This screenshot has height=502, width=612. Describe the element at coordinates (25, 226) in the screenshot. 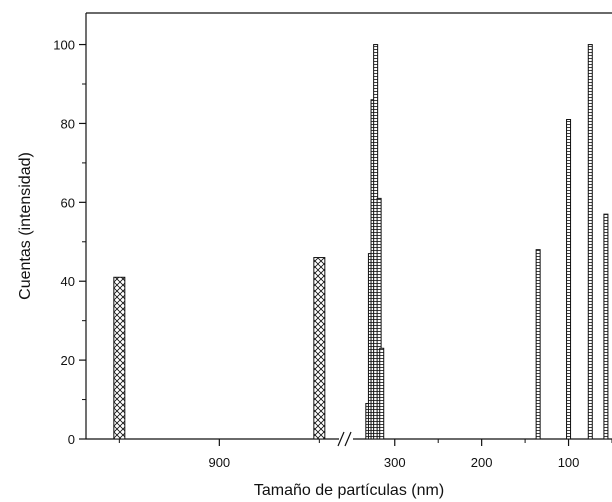

I see `y-axis-title: Cuentas (intensidad)` at that location.